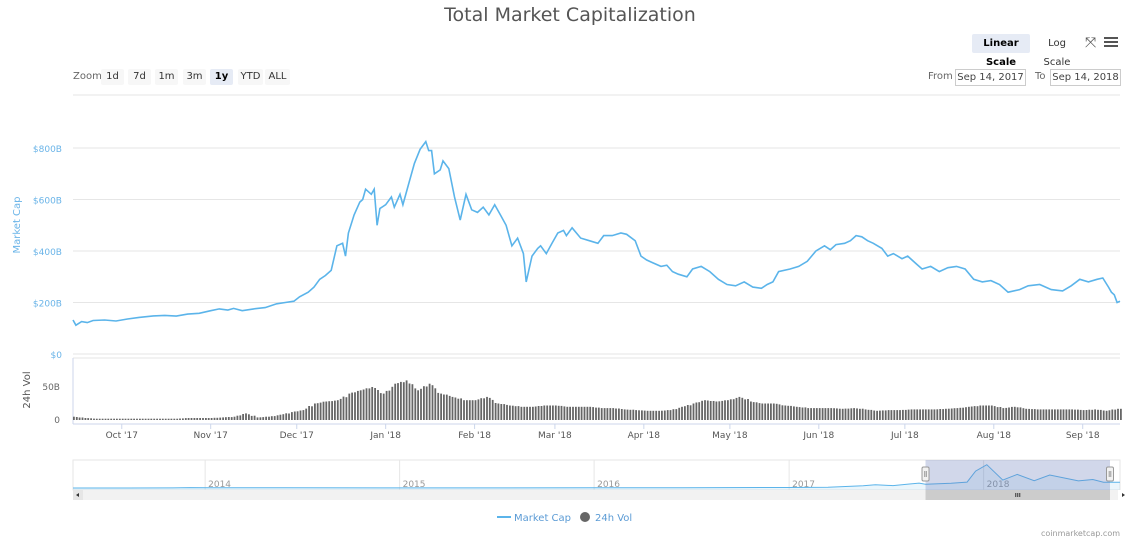 This screenshot has height=540, width=1140. What do you see at coordinates (250, 77) in the screenshot?
I see `zoom-button-ytd: YTD` at bounding box center [250, 77].